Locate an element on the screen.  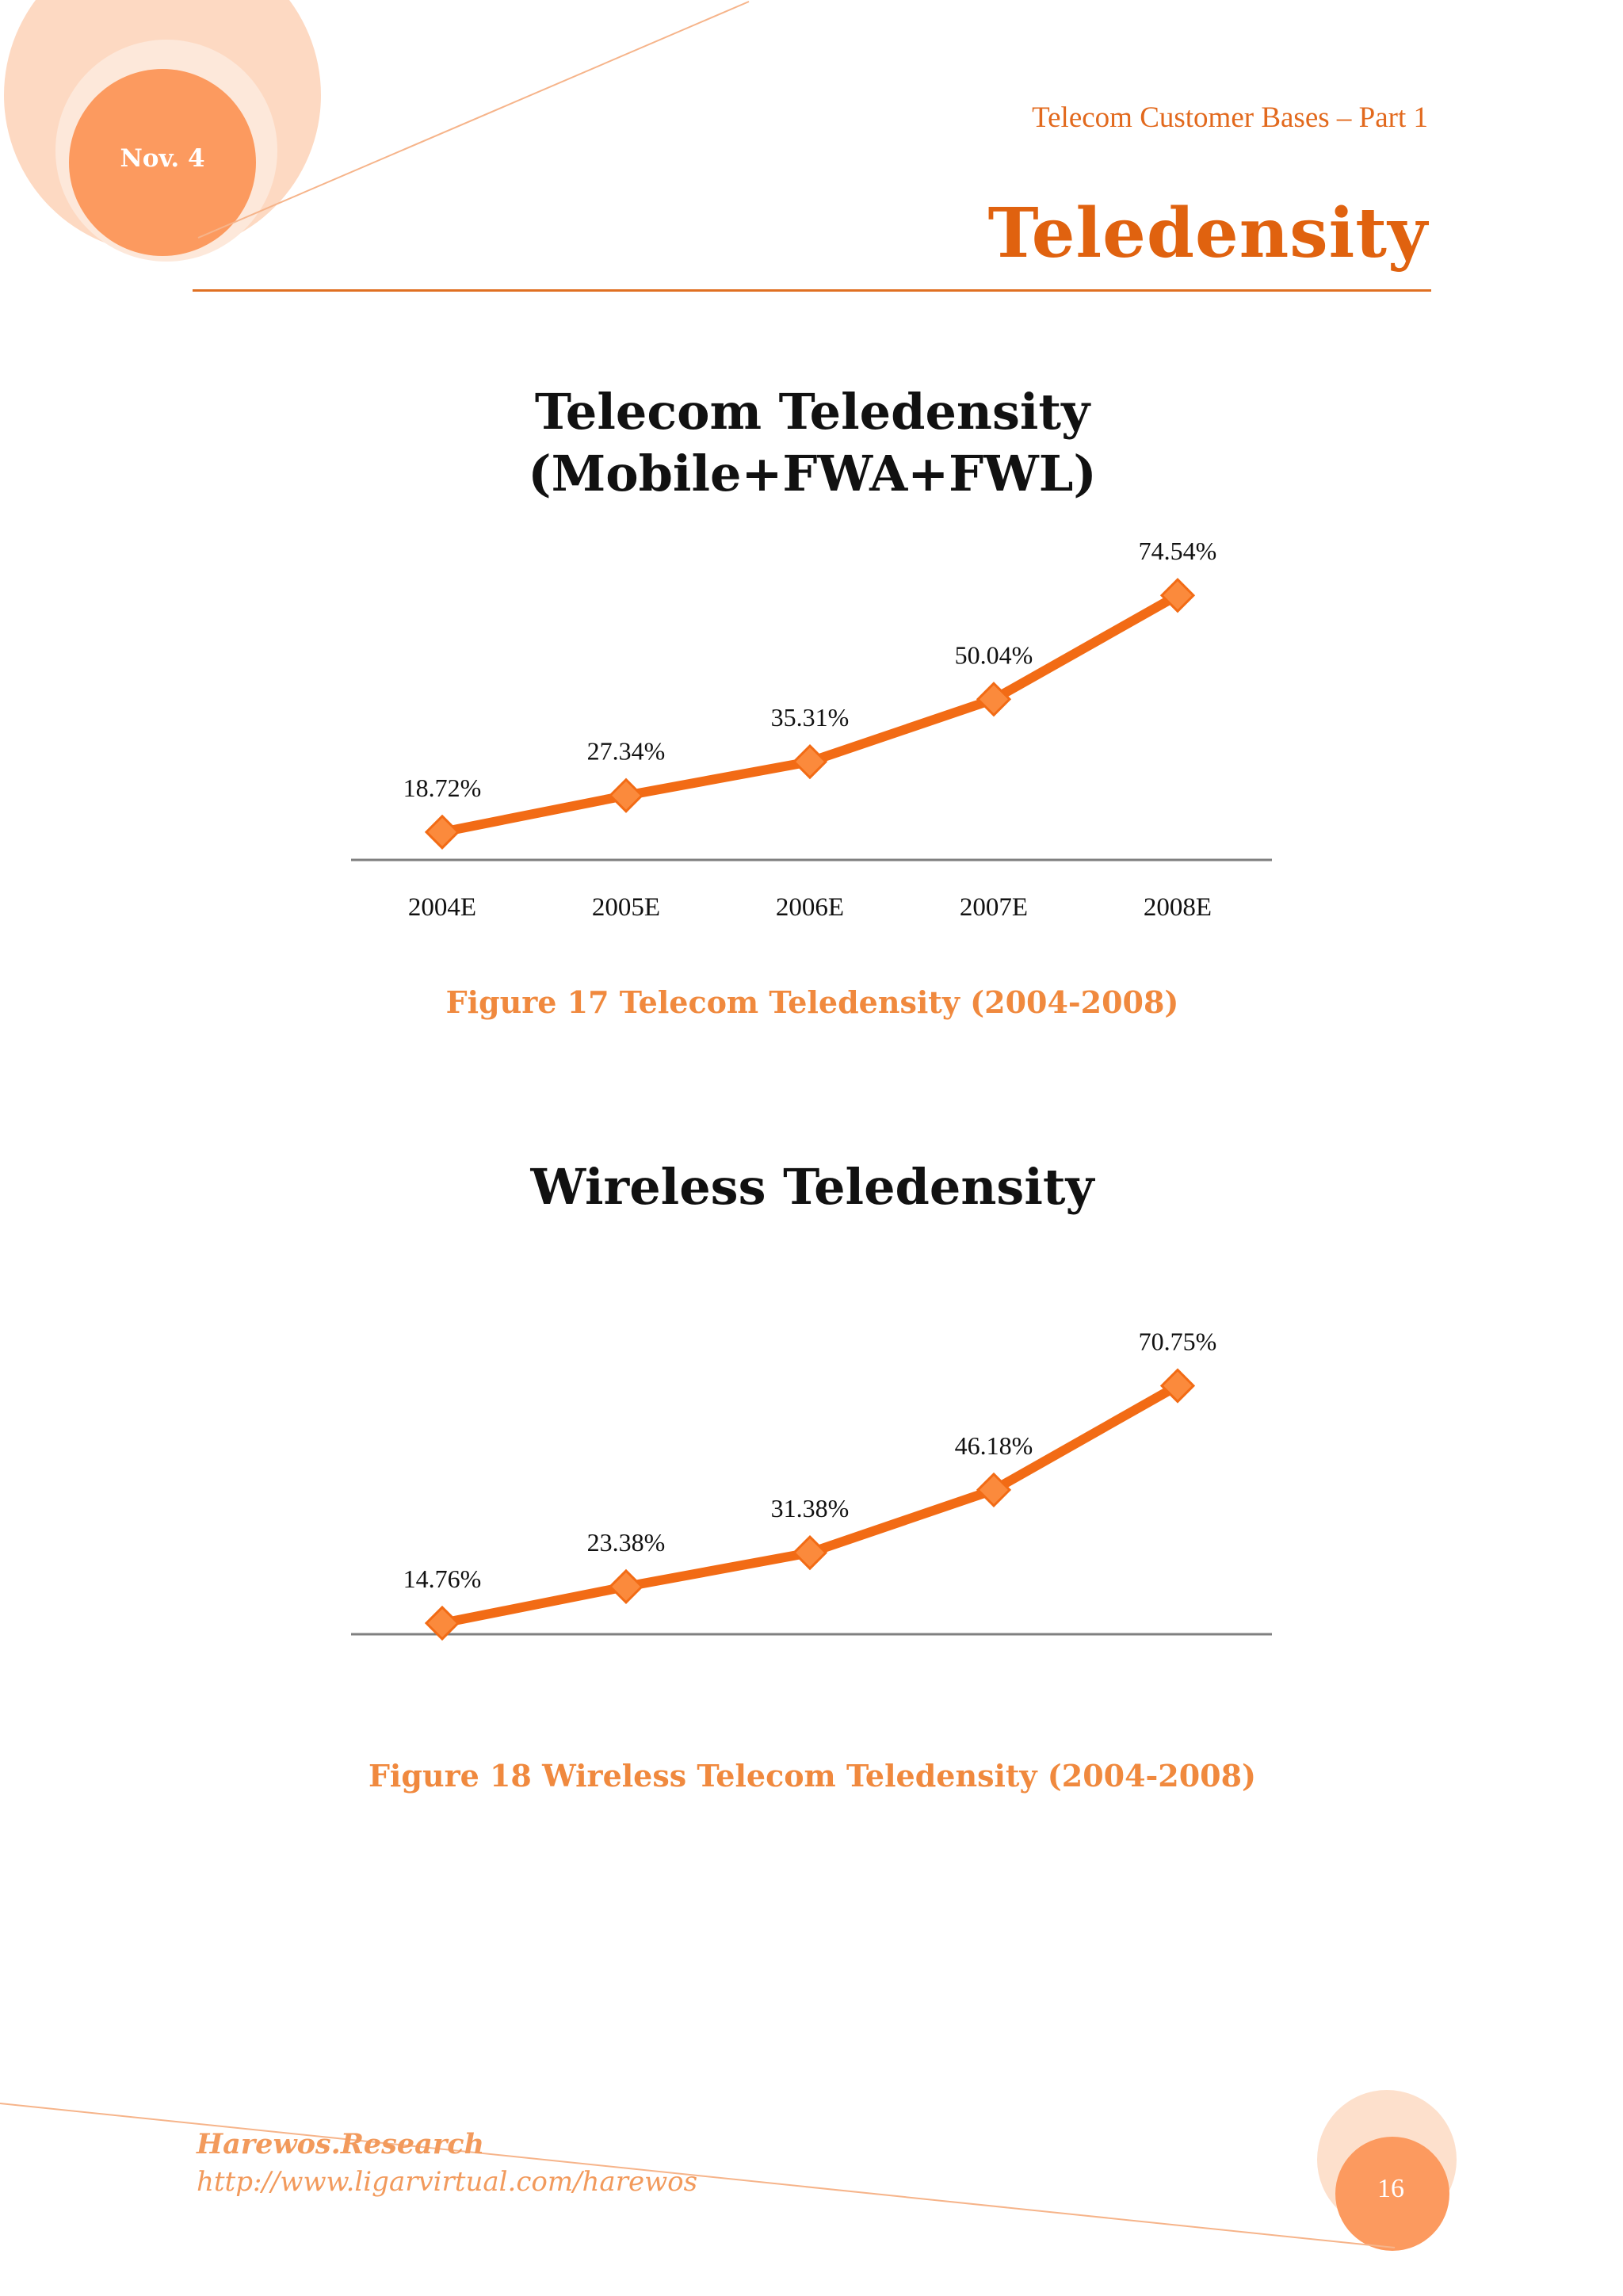
page-number: 16 is located at coordinates (1391, 2189).